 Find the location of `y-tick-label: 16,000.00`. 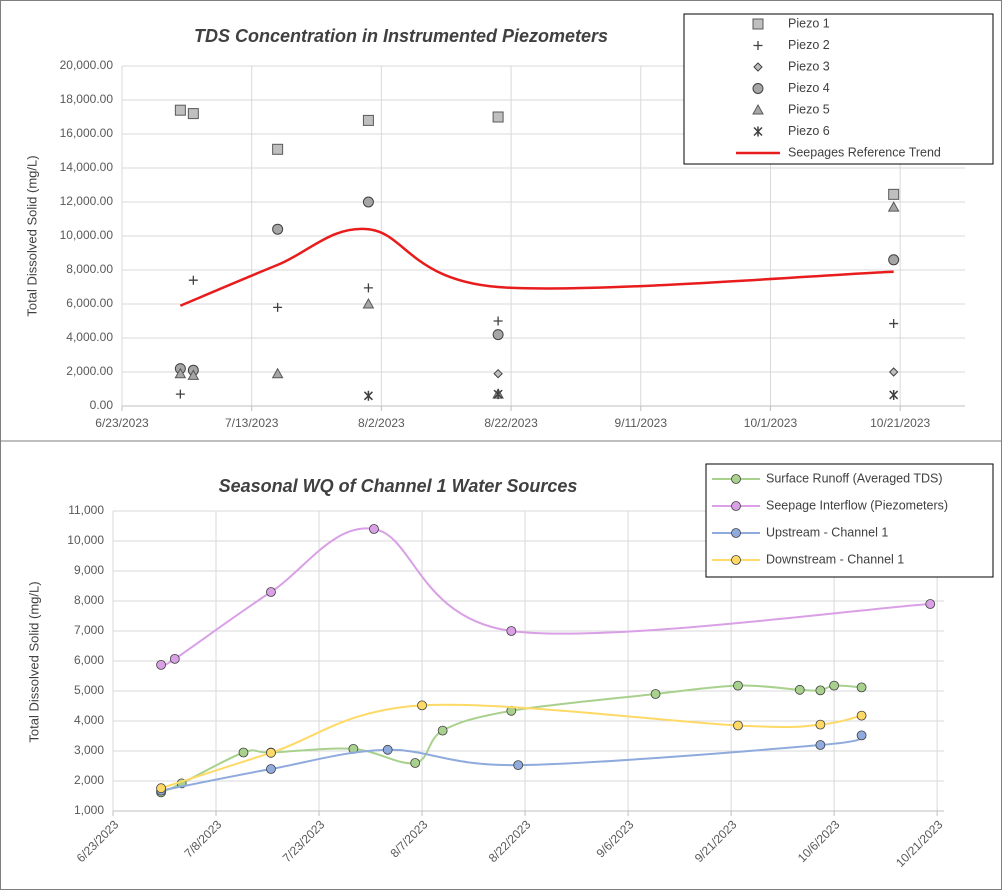

y-tick-label: 16,000.00 is located at coordinates (87, 133).